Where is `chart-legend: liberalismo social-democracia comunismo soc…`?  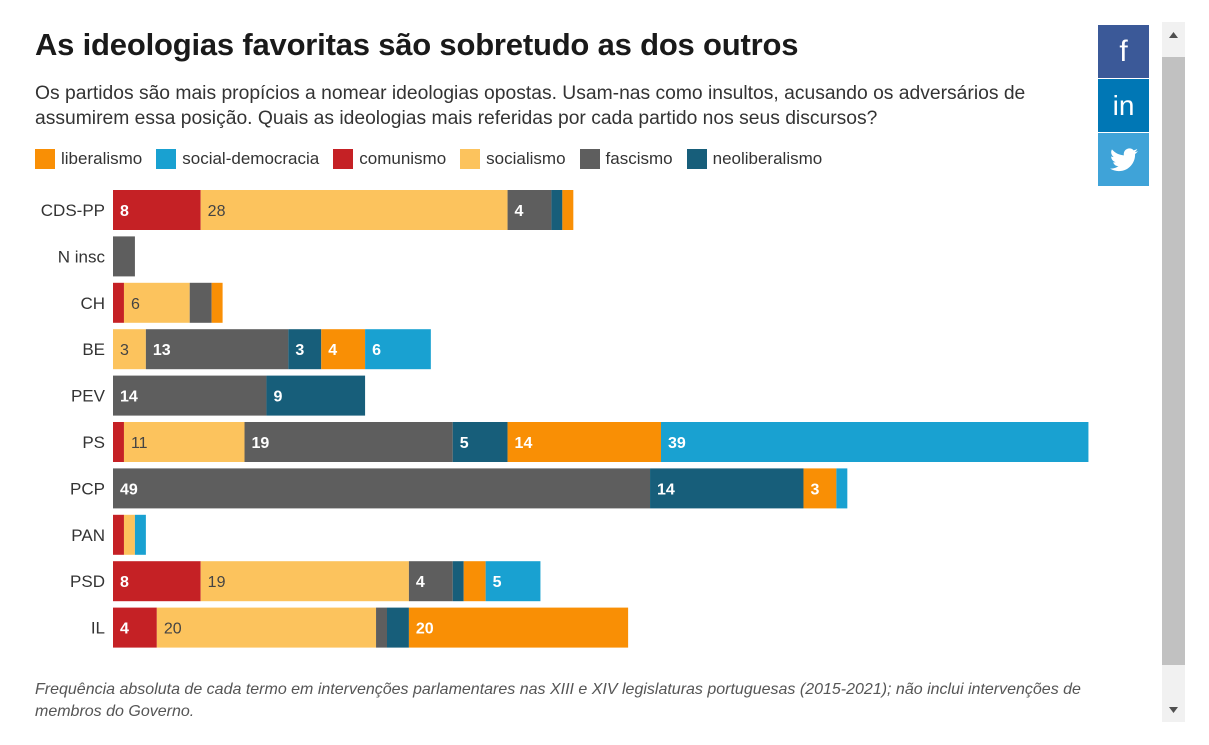
chart-legend: liberalismo social-democracia comunismo soc… is located at coordinates (435, 159).